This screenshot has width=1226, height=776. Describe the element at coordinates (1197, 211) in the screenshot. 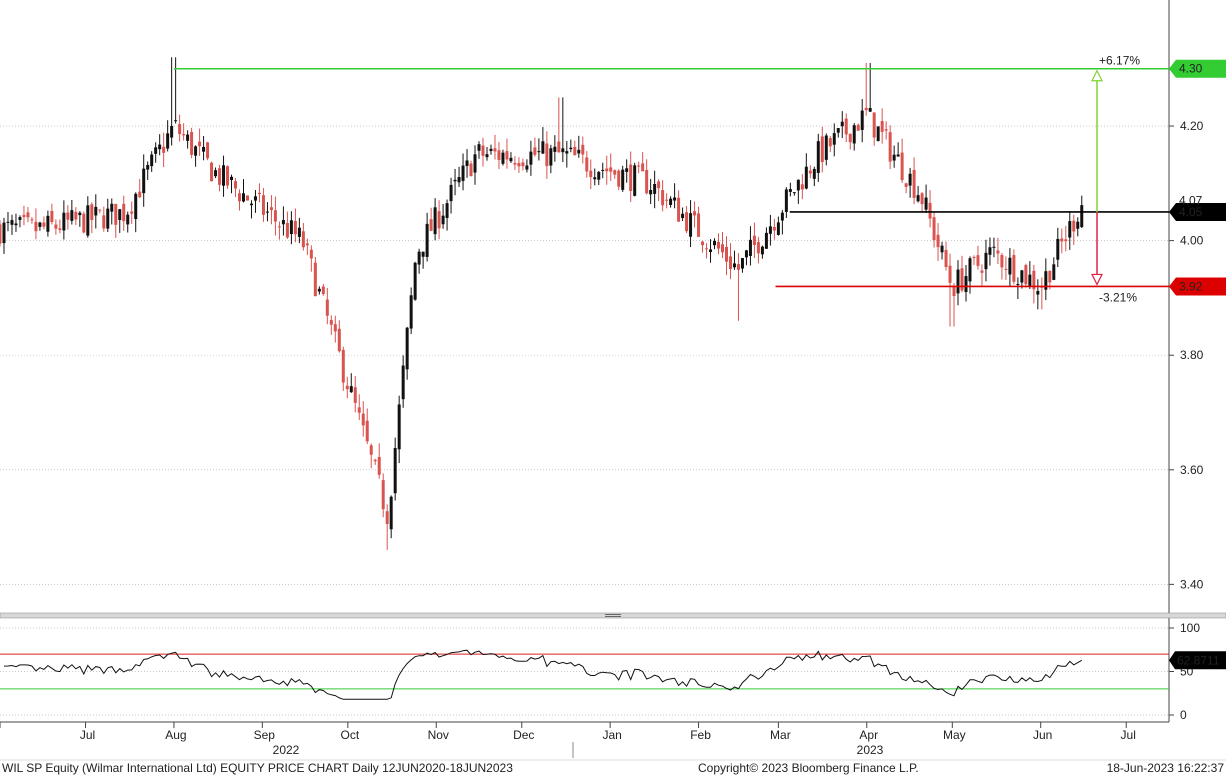

I see `level-tag-4.05` at that location.